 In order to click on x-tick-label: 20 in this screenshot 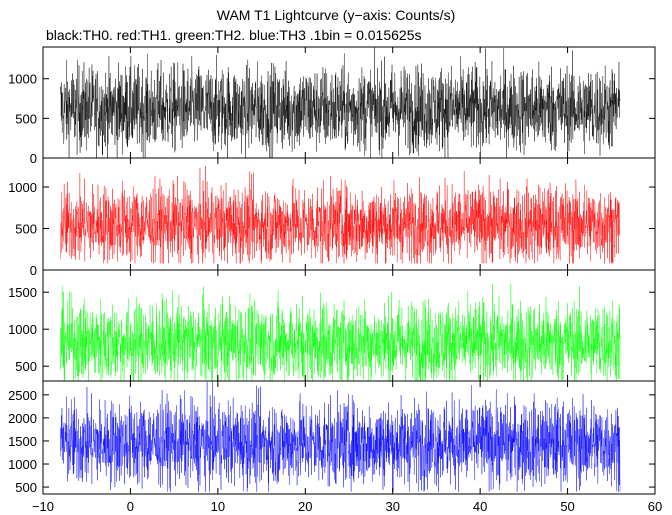, I will do `click(305, 506)`.